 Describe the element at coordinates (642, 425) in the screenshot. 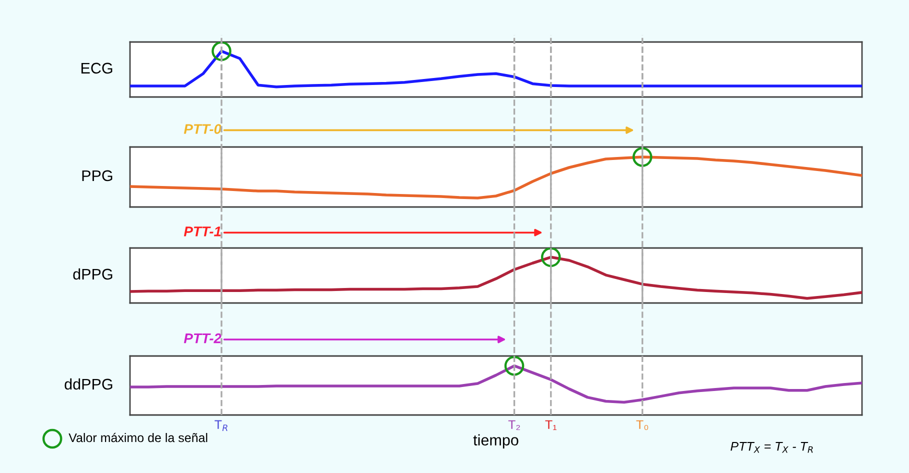

I see `x-tick-label: T₀` at that location.